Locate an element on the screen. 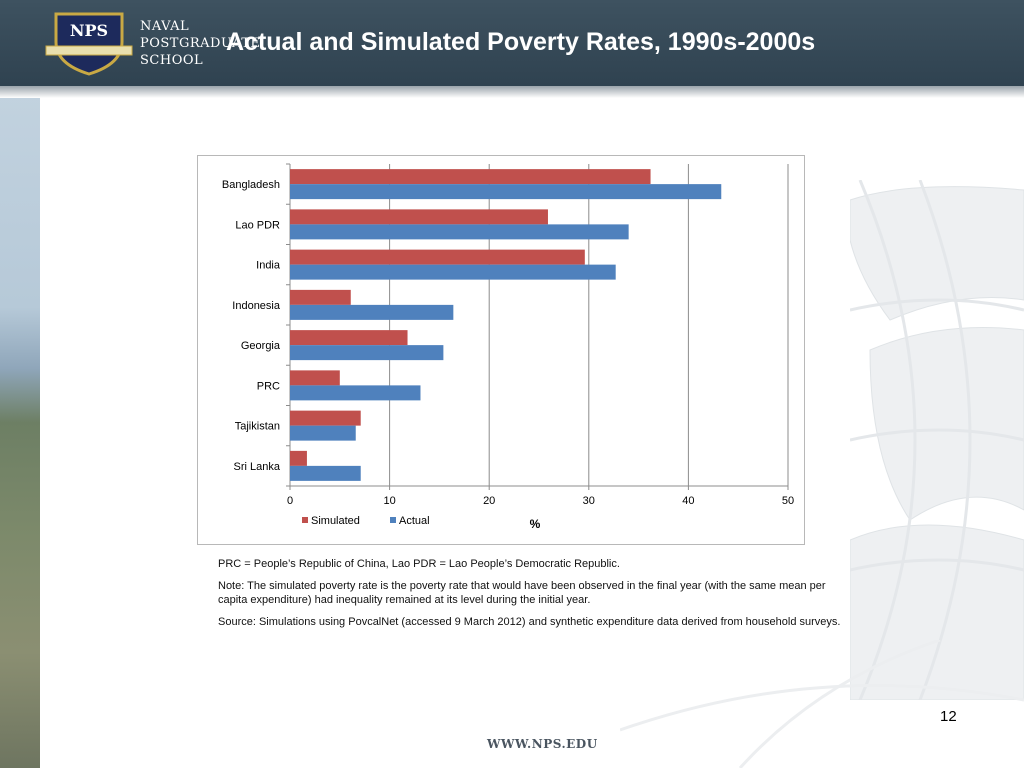 The width and height of the screenshot is (1024, 768). x-axis-label: % is located at coordinates (535, 524).